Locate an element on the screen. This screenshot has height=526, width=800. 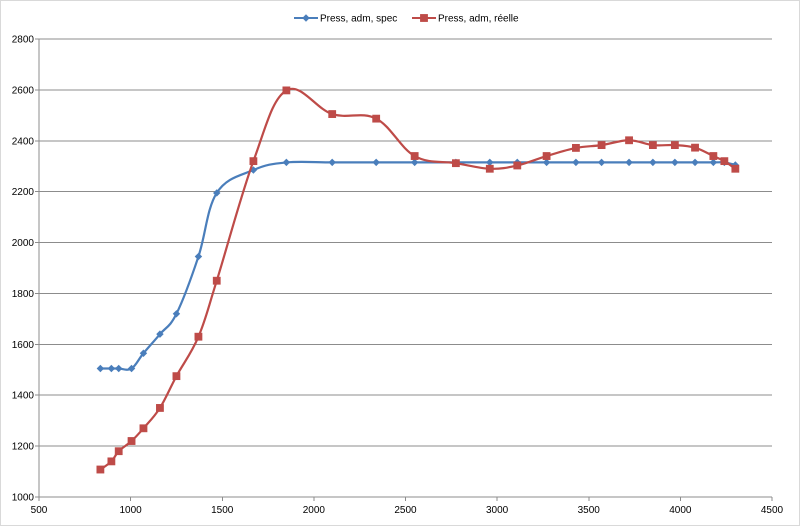
y-tick-label: 1000 is located at coordinates (23, 498).